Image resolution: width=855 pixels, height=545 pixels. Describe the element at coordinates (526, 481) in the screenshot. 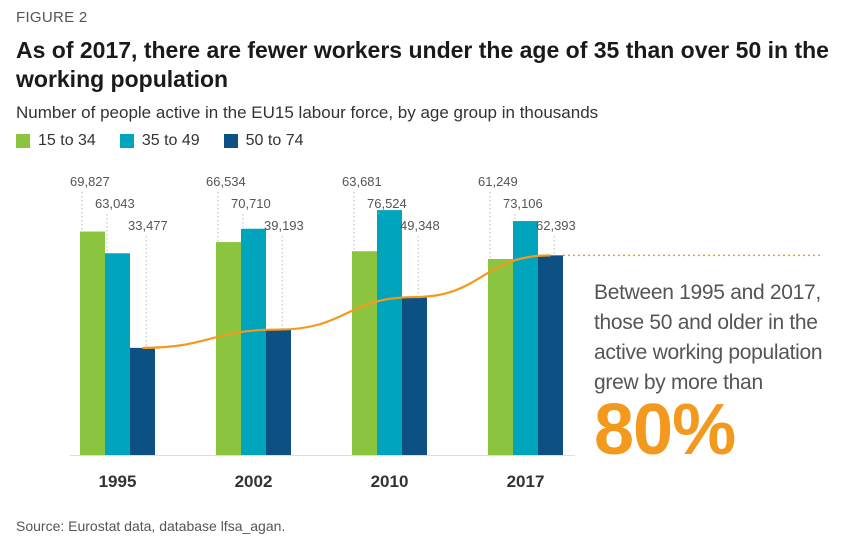

I see `category-label-2017: 2017` at that location.